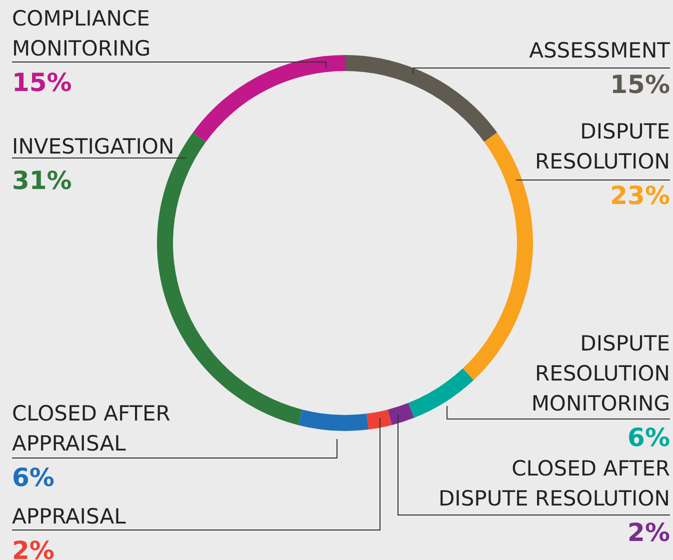 The width and height of the screenshot is (673, 560). I want to click on slice-label: ASSESSMENT, so click(599, 50).